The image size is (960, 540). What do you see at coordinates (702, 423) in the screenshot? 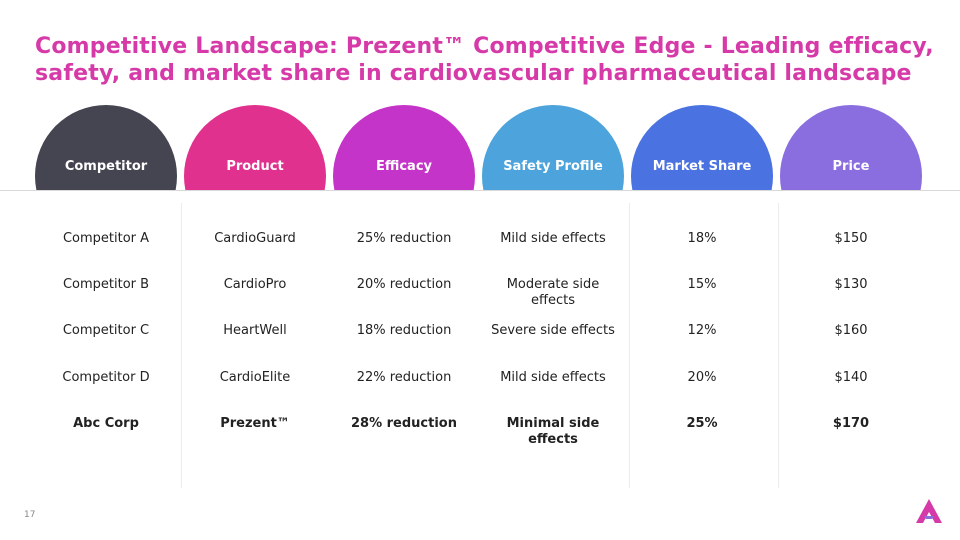
I see `cell-market-share: 25%` at bounding box center [702, 423].